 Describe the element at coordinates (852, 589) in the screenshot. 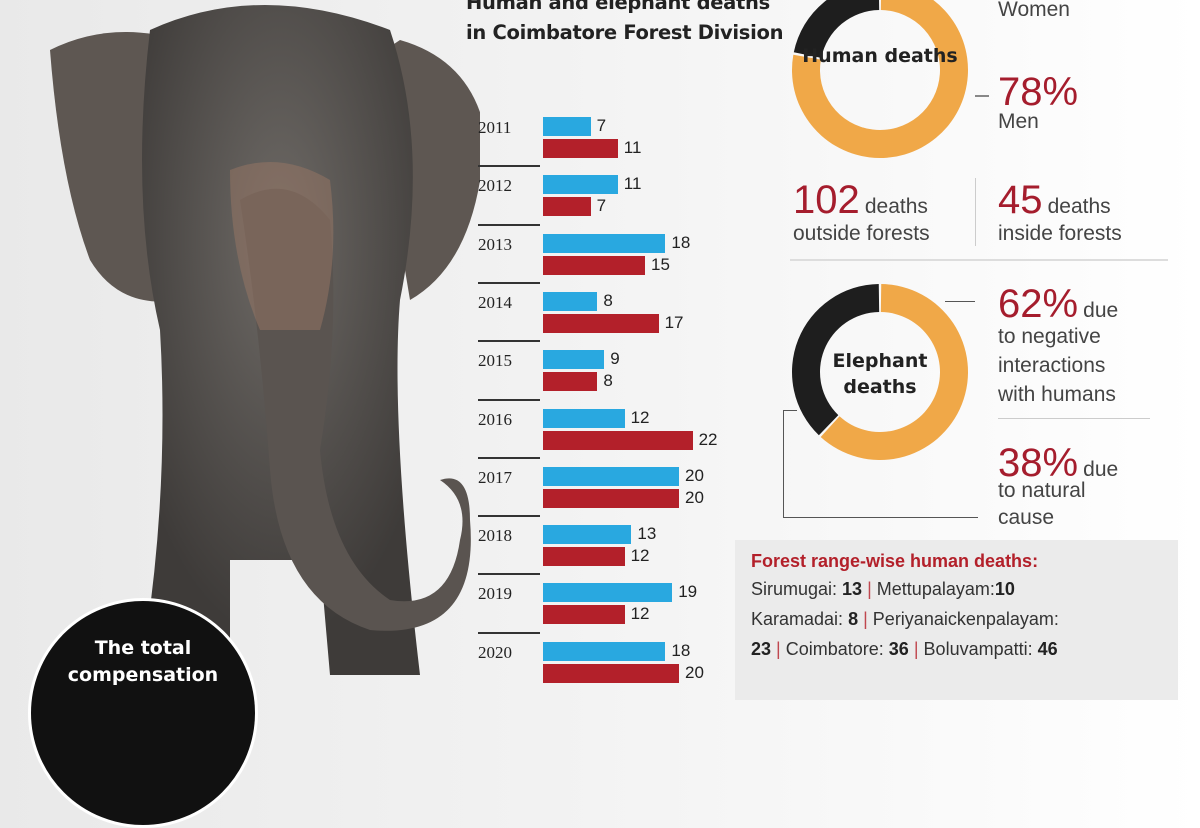

I see `range-value: 13` at that location.